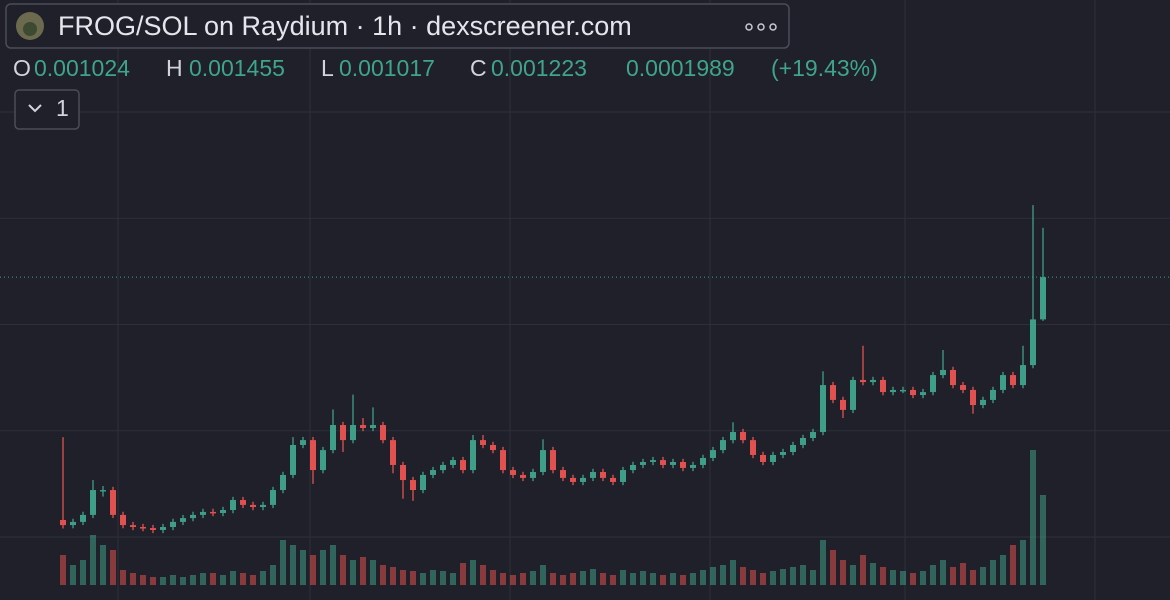 This screenshot has width=1170, height=600. What do you see at coordinates (680, 68) in the screenshot?
I see `change-value: 0.0001989` at bounding box center [680, 68].